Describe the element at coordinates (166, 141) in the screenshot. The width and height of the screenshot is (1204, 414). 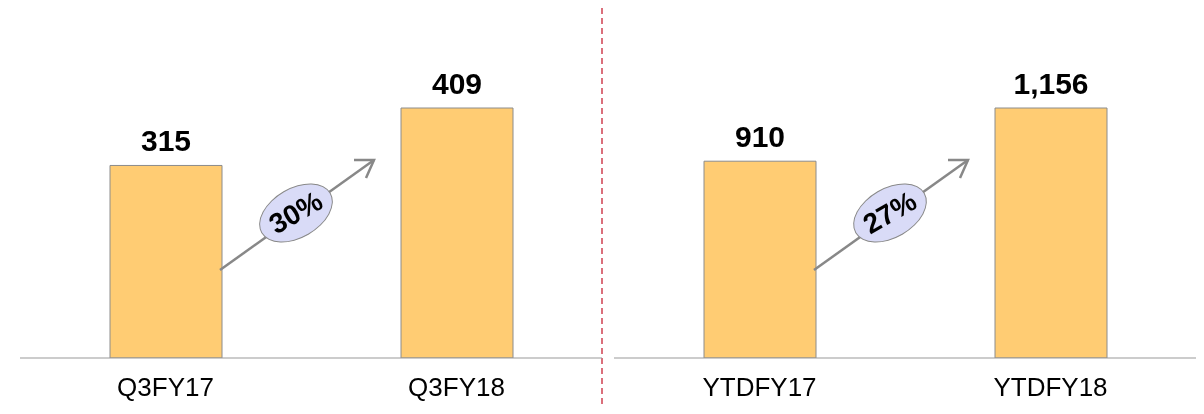
I see `data-label: 315` at that location.